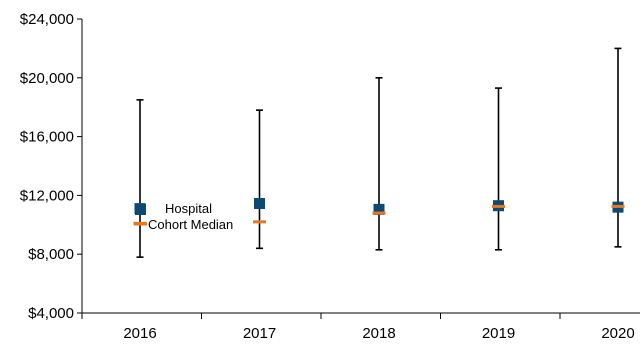 The height and width of the screenshot is (345, 640). What do you see at coordinates (617, 333) in the screenshot?
I see `x-tick-label: 2020` at bounding box center [617, 333].